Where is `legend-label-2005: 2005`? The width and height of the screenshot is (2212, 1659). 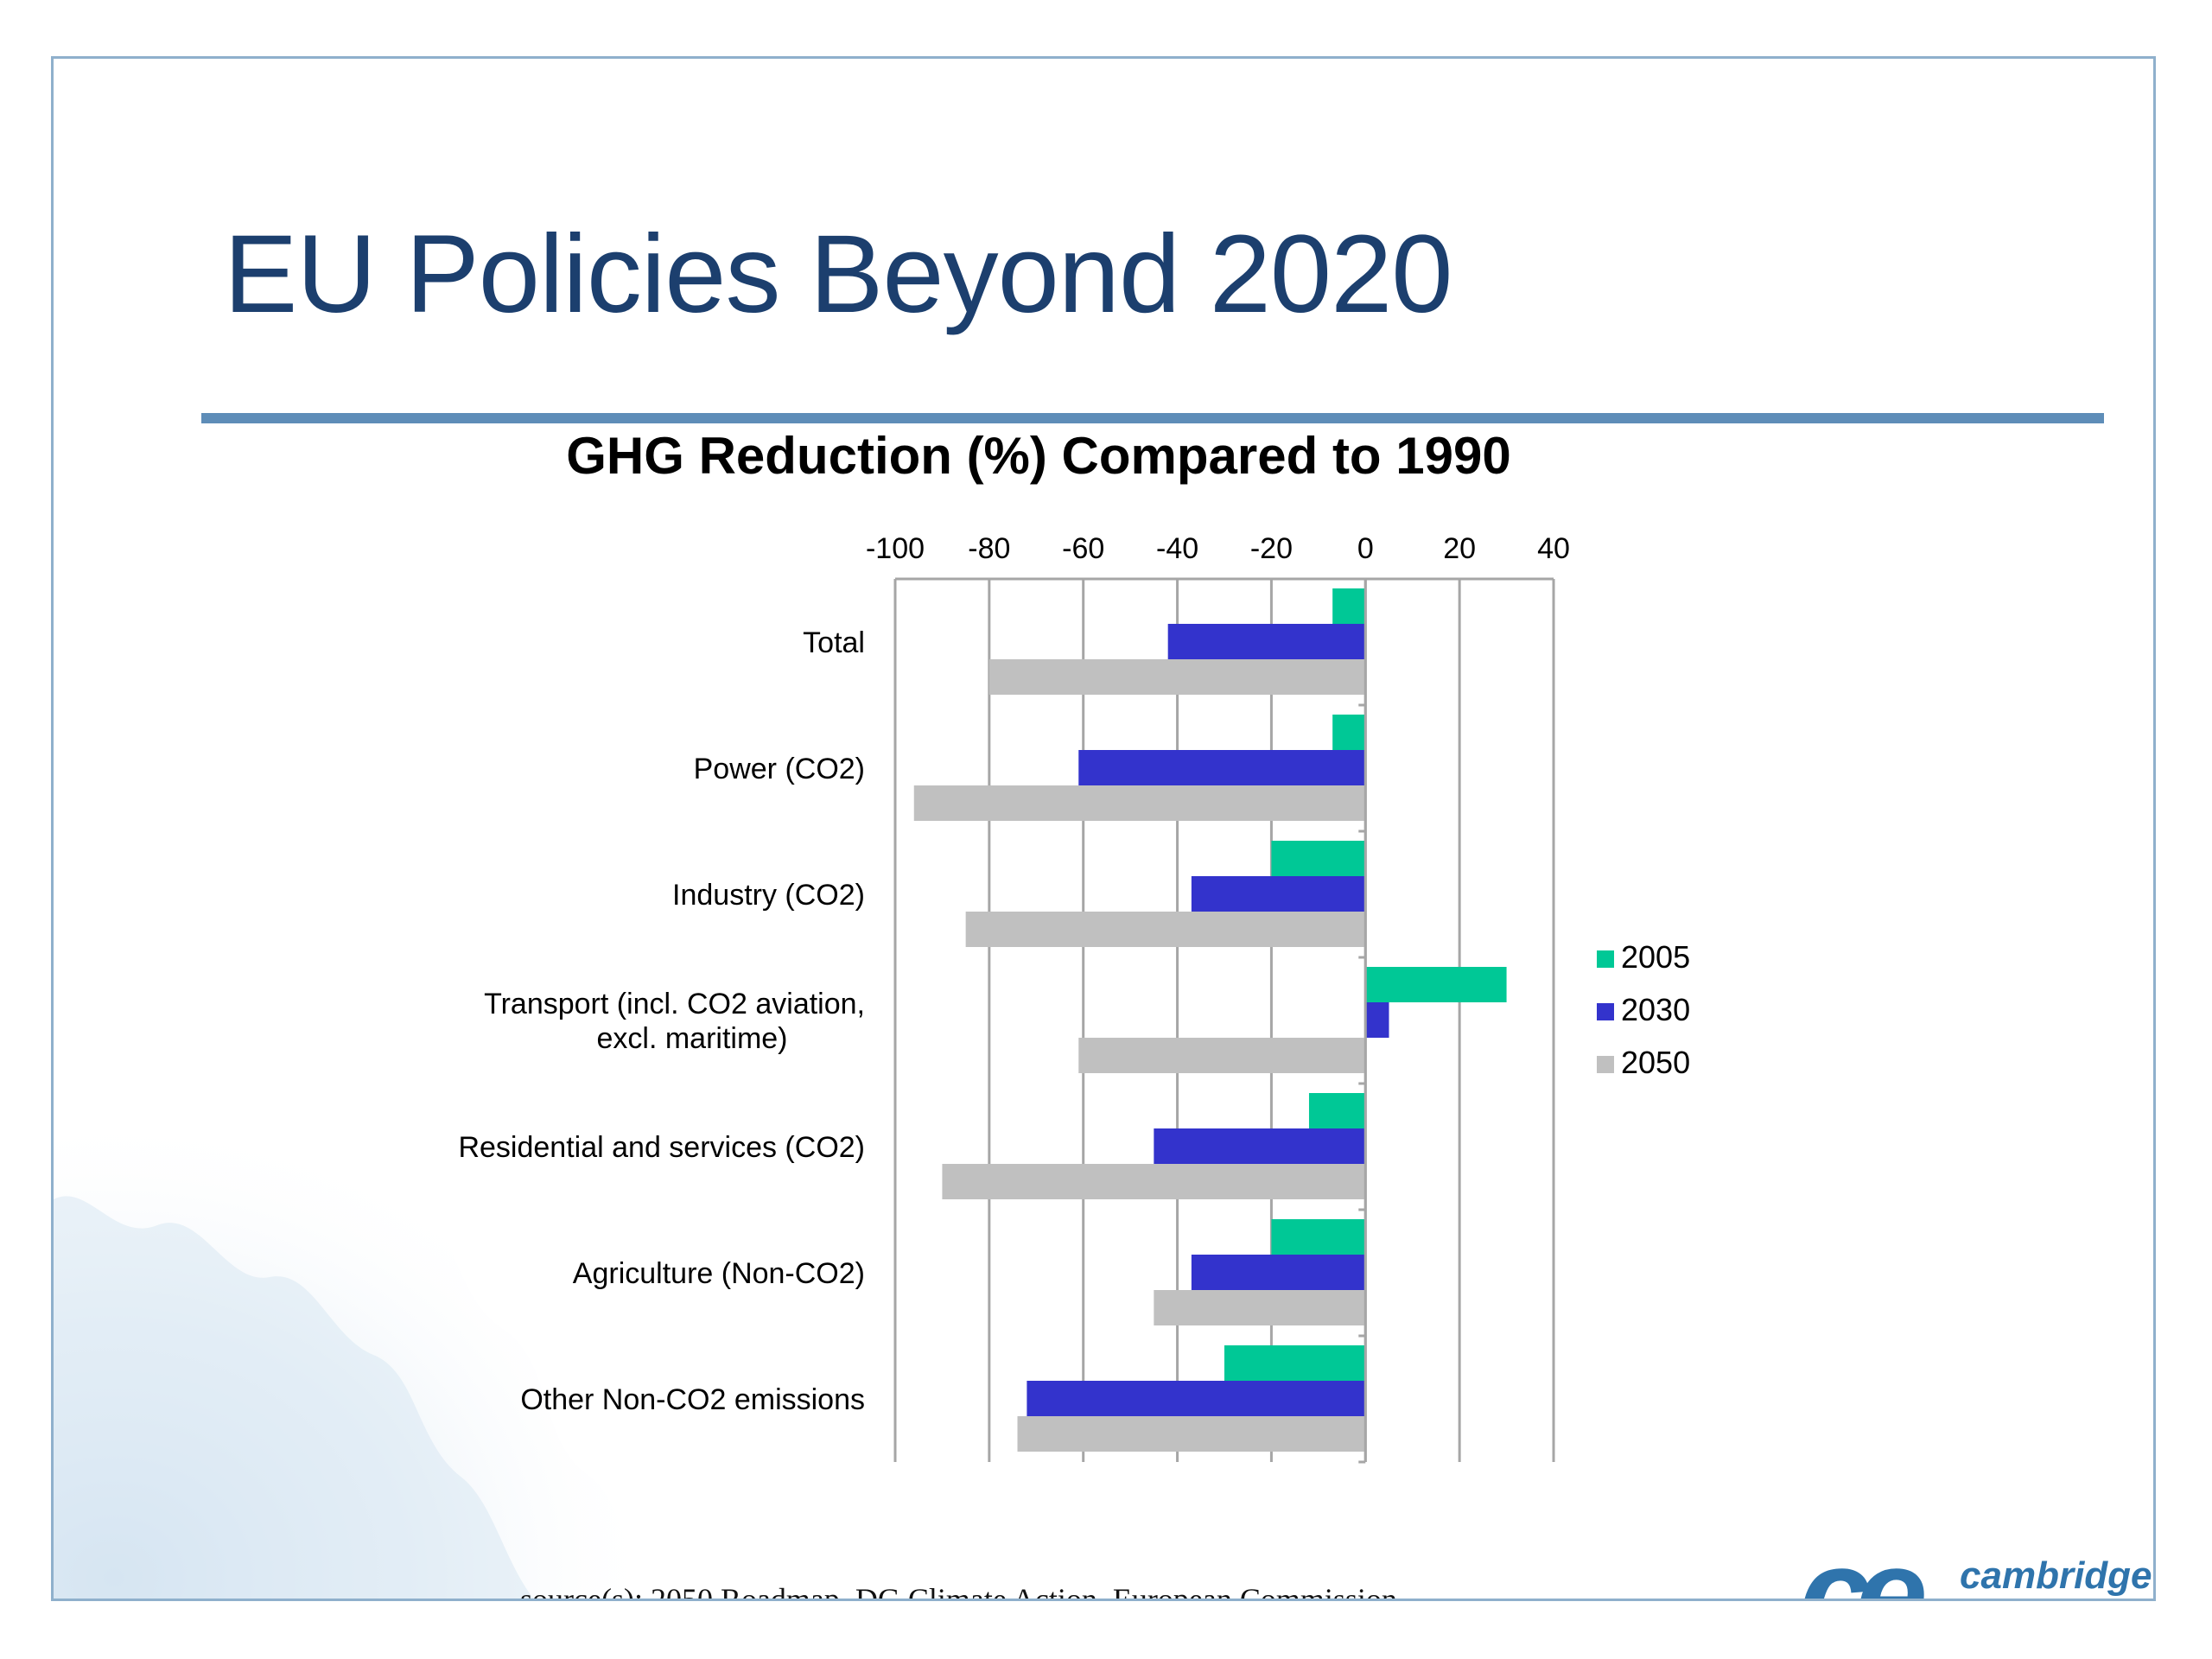 legend-label-2005: 2005 is located at coordinates (1655, 957).